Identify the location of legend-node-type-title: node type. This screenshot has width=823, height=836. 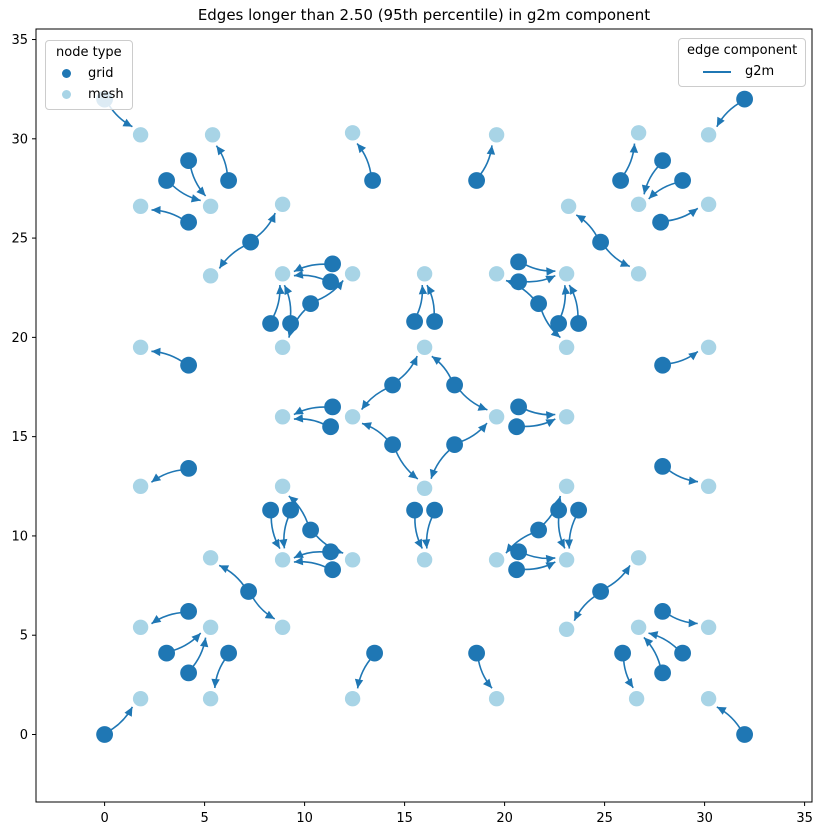
(89, 52).